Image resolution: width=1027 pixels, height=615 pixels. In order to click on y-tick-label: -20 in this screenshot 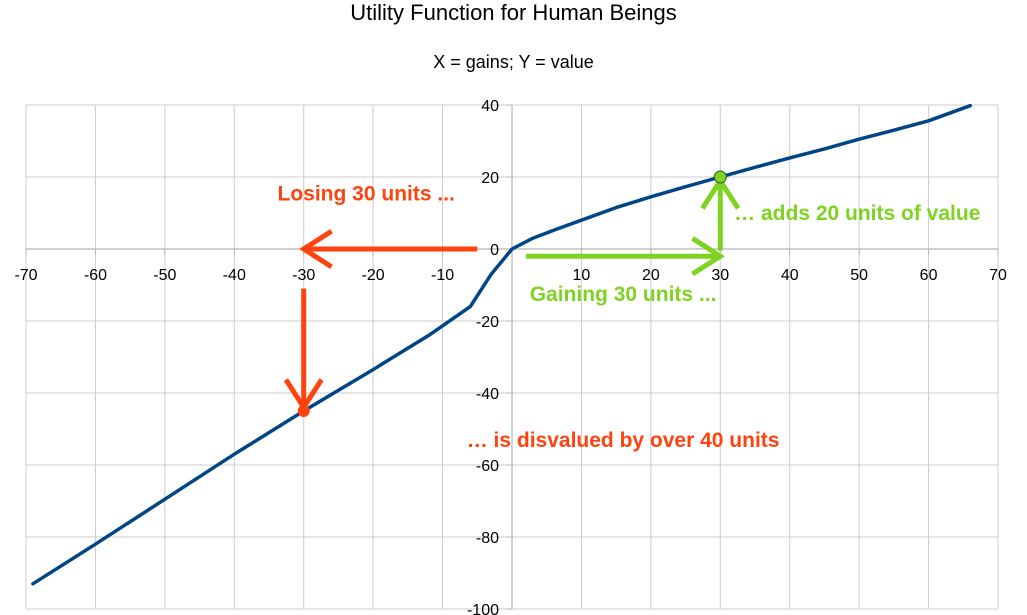, I will do `click(487, 322)`.